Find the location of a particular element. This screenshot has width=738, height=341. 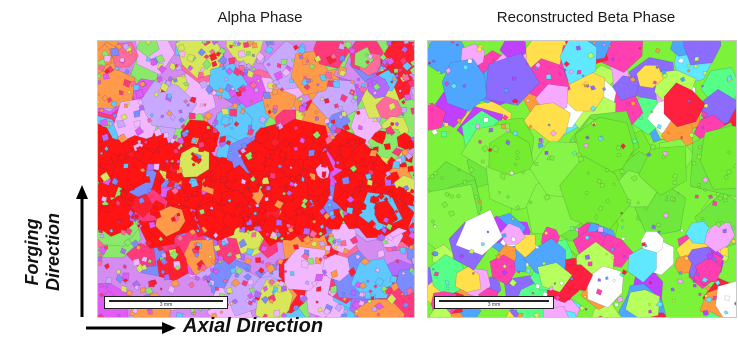

beta-scale-label: 3 mm is located at coordinates (494, 305).